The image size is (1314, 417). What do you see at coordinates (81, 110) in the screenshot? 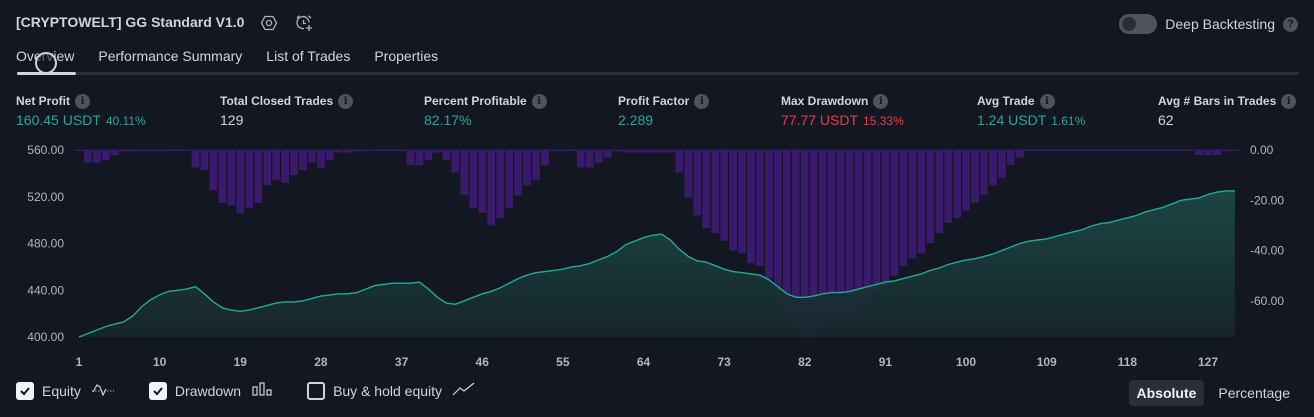
I see `stat-net-profit: Net Profit i 160.45 USDT 40.11%` at bounding box center [81, 110].